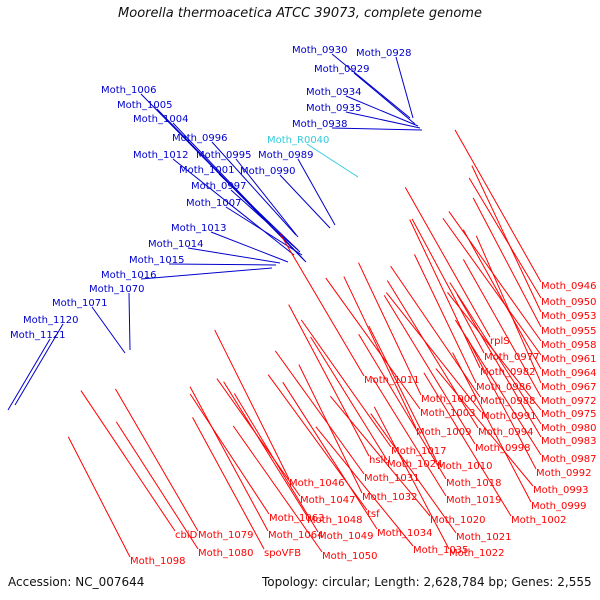 This screenshot has height=600, width=600. Describe the element at coordinates (316, 483) in the screenshot. I see `inner-gene-label: Moth_1046` at that location.